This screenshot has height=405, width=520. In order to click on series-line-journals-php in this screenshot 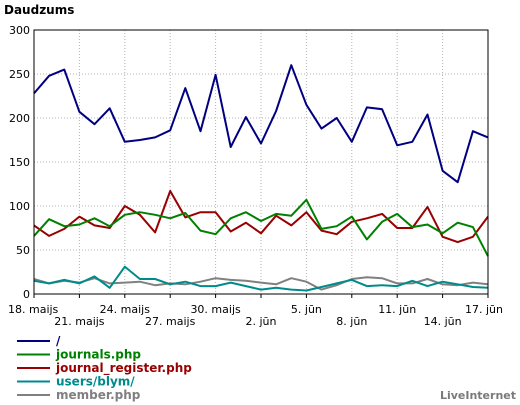, I will do `click(261, 227)`.